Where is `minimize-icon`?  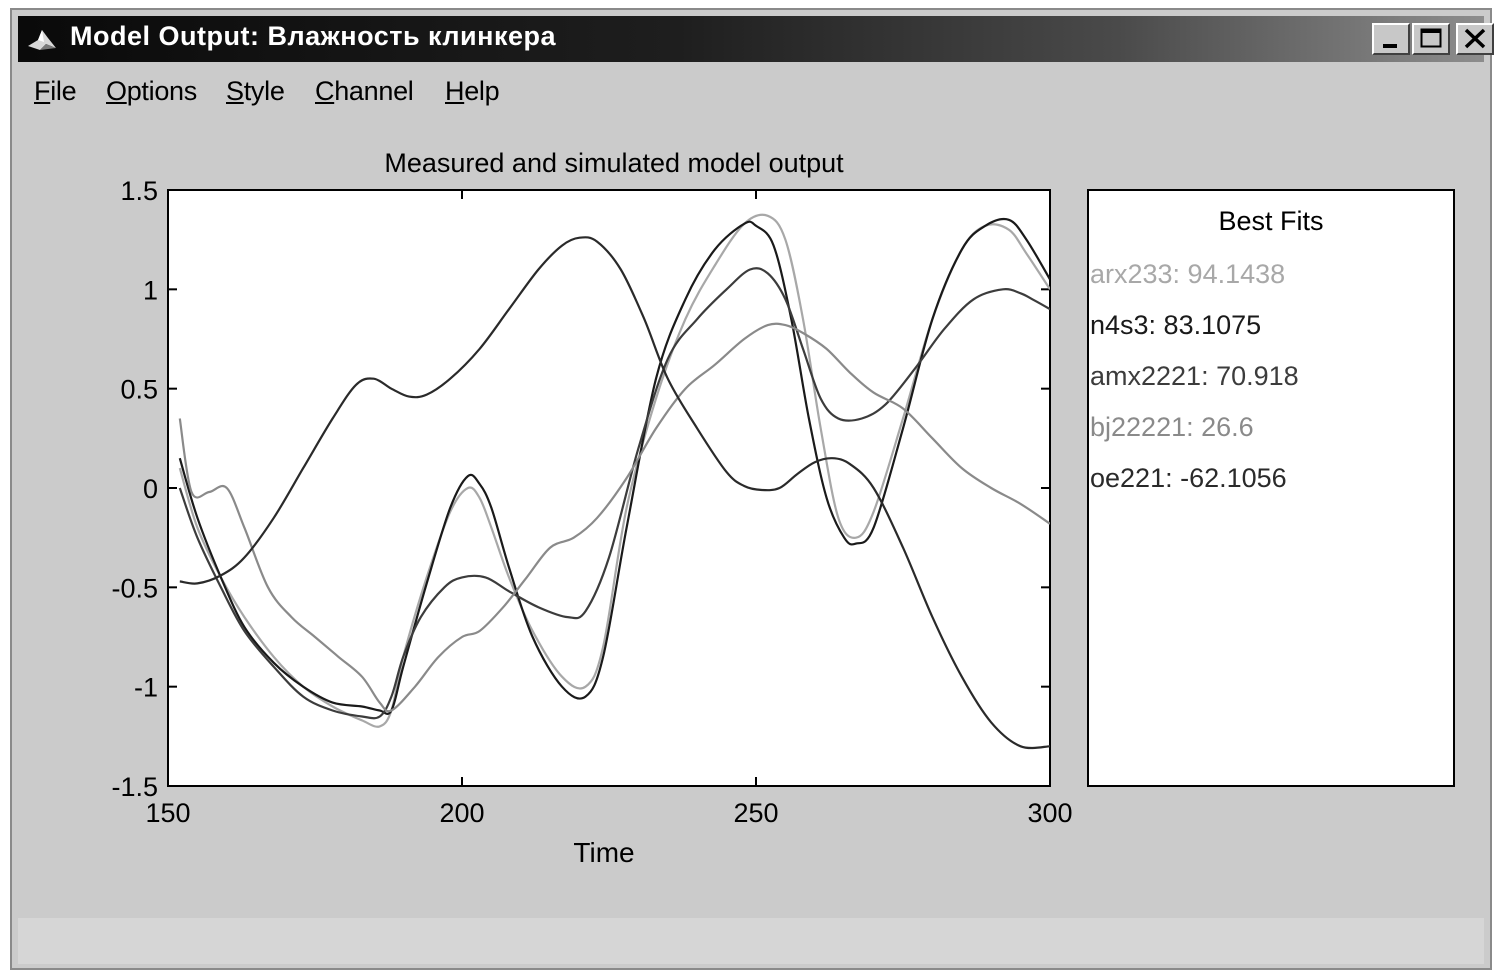 minimize-icon is located at coordinates (1390, 46).